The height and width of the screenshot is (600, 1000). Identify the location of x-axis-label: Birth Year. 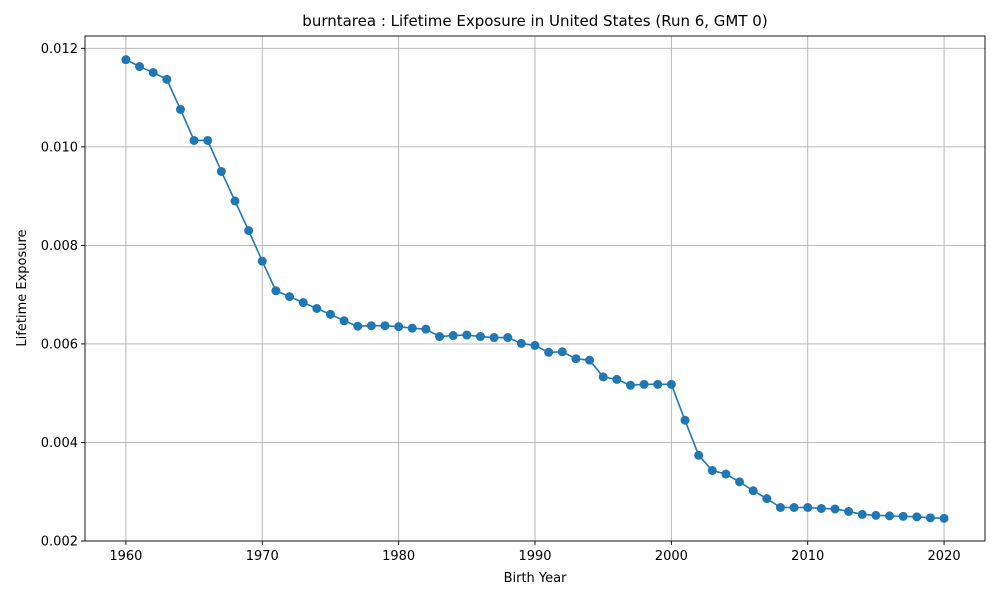
(536, 578).